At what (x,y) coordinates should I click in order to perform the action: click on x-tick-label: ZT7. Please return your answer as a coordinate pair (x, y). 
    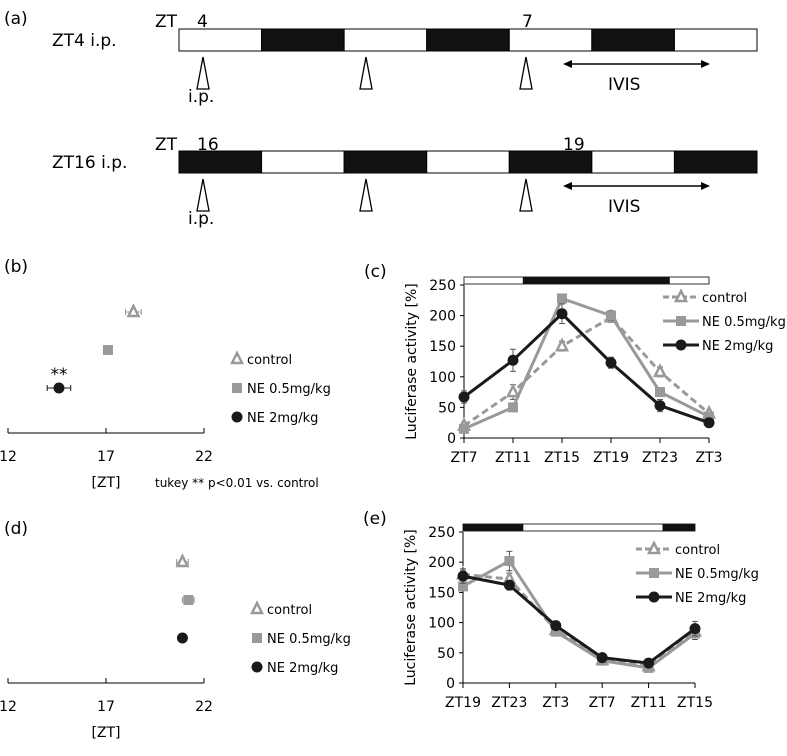
    Looking at the image, I should click on (602, 703).